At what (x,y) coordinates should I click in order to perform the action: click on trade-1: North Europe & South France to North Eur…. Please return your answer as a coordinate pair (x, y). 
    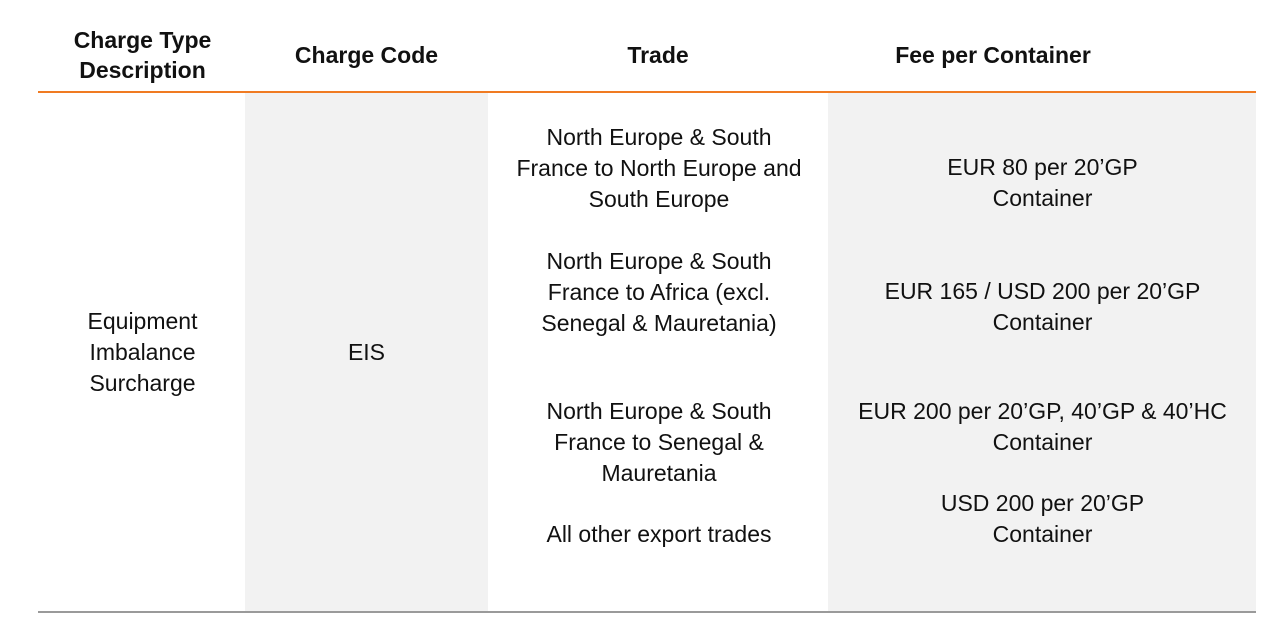
    Looking at the image, I should click on (659, 168).